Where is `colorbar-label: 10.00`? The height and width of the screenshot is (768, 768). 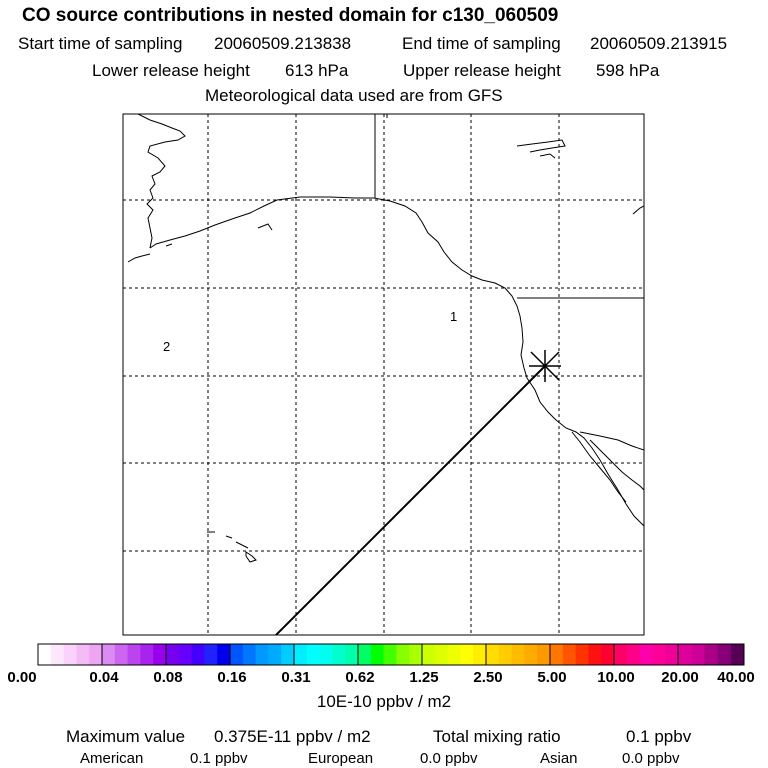
colorbar-label: 10.00 is located at coordinates (616, 677).